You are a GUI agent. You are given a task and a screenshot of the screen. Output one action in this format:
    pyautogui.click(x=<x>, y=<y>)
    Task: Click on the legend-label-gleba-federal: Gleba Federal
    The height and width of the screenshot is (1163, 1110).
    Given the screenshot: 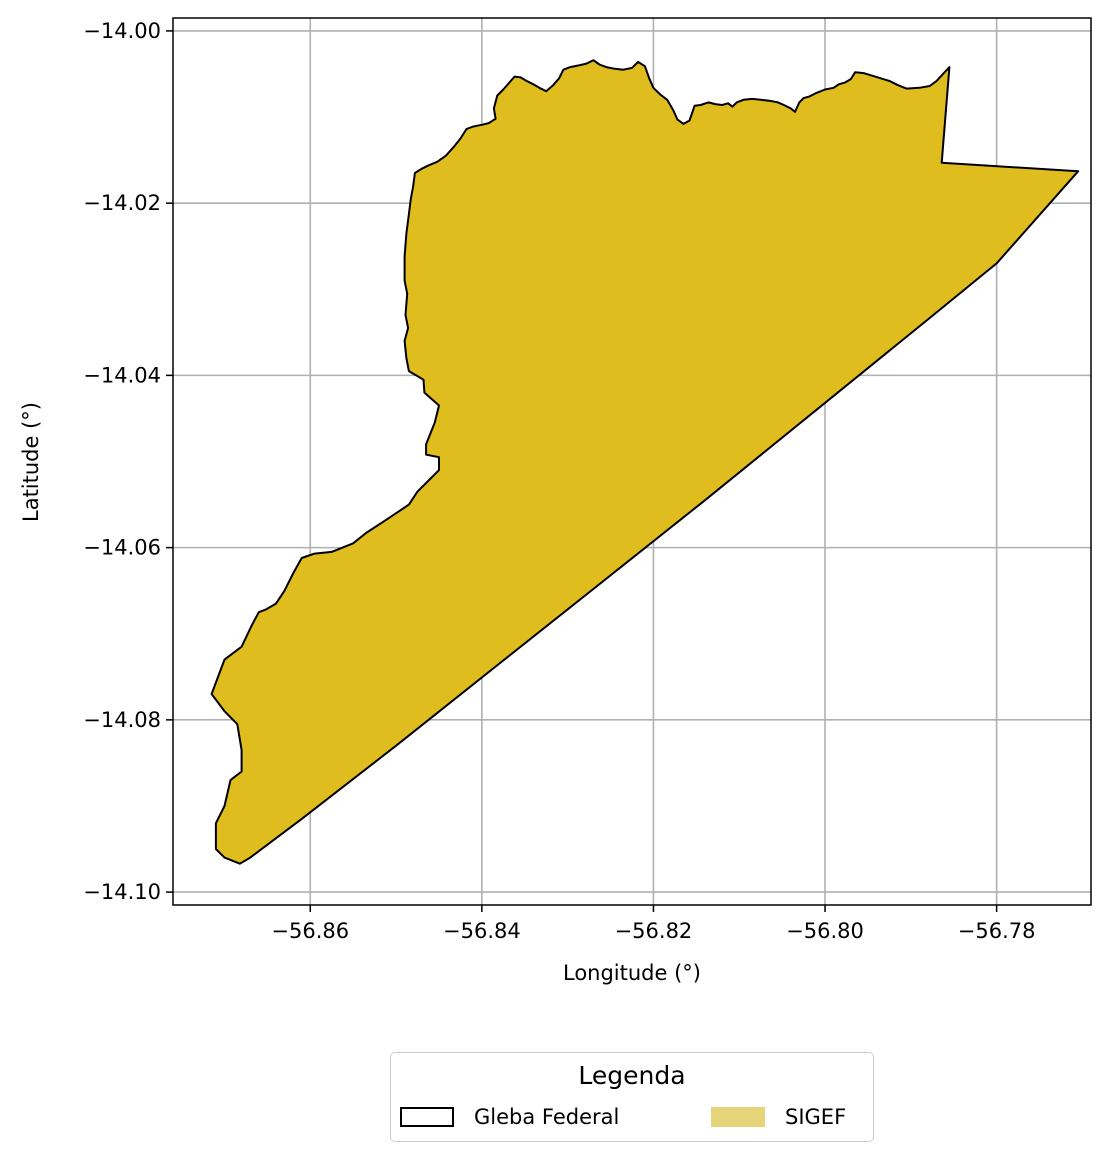 What is the action you would take?
    pyautogui.click(x=547, y=1117)
    